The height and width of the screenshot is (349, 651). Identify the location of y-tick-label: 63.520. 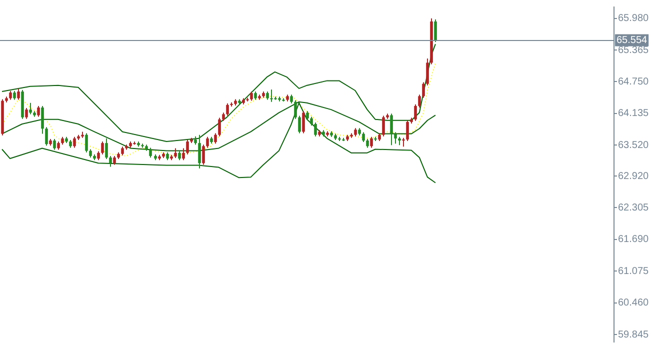
(634, 145).